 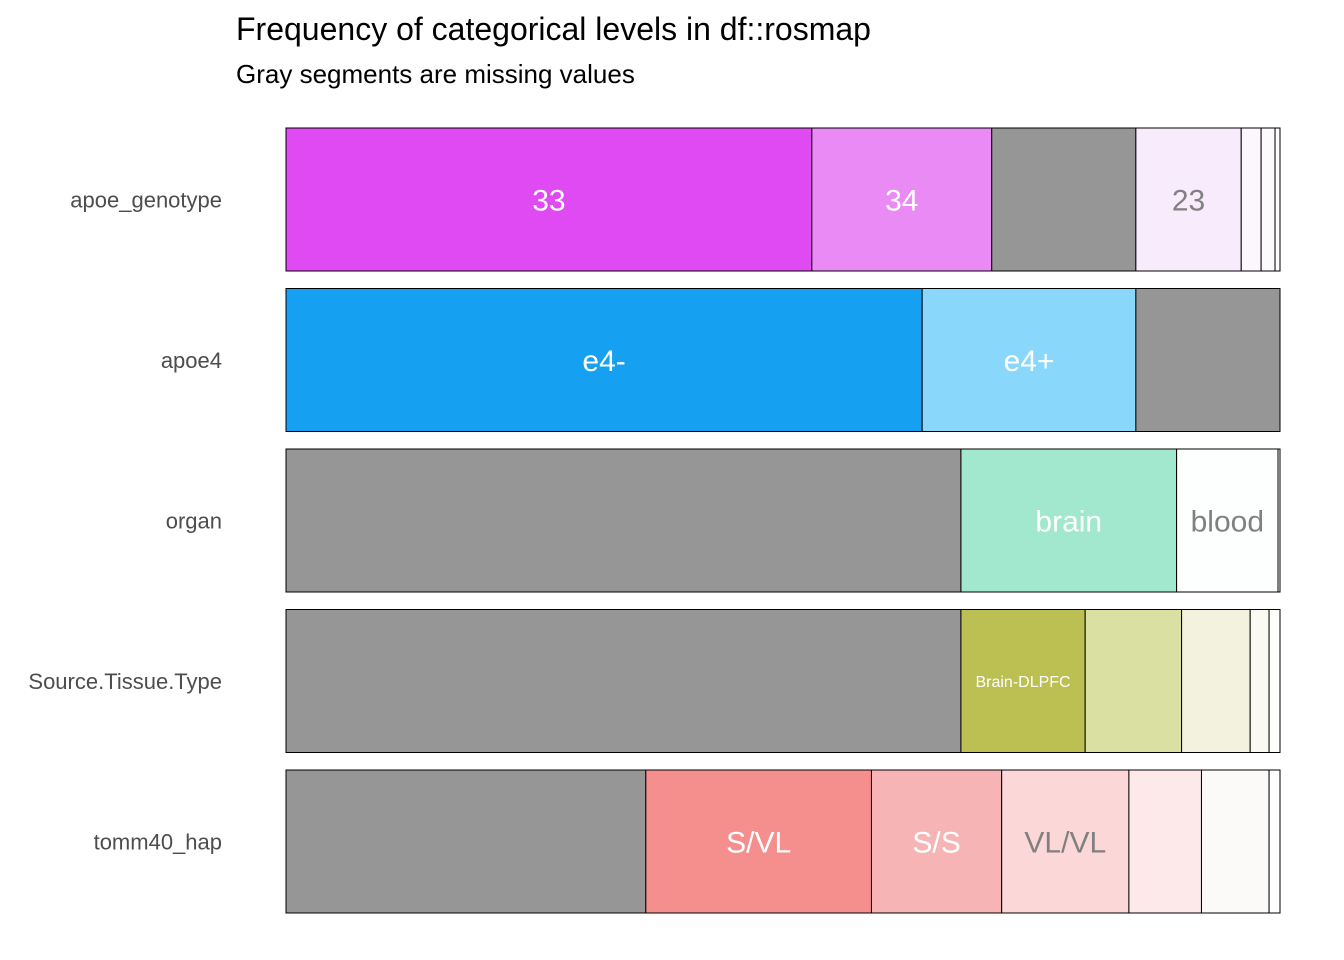 I want to click on data-label: 23, so click(x=1188, y=200).